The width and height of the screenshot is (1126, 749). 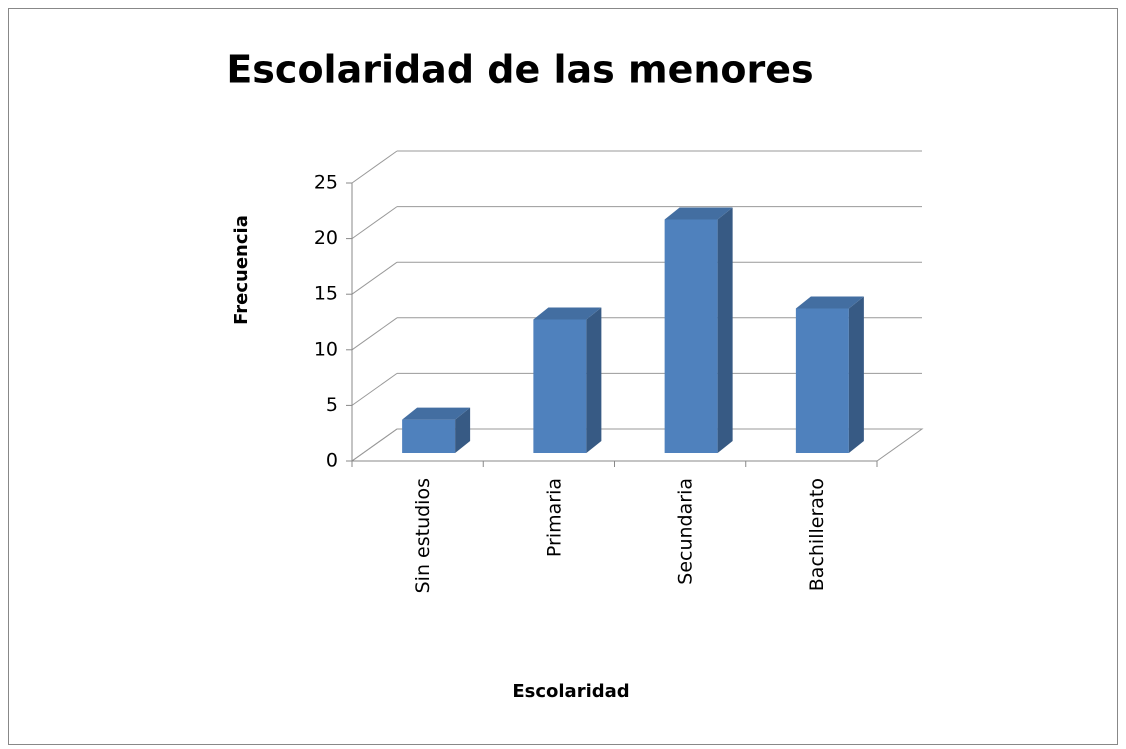 I want to click on x-axis-label: Escolaridad, so click(x=570, y=691).